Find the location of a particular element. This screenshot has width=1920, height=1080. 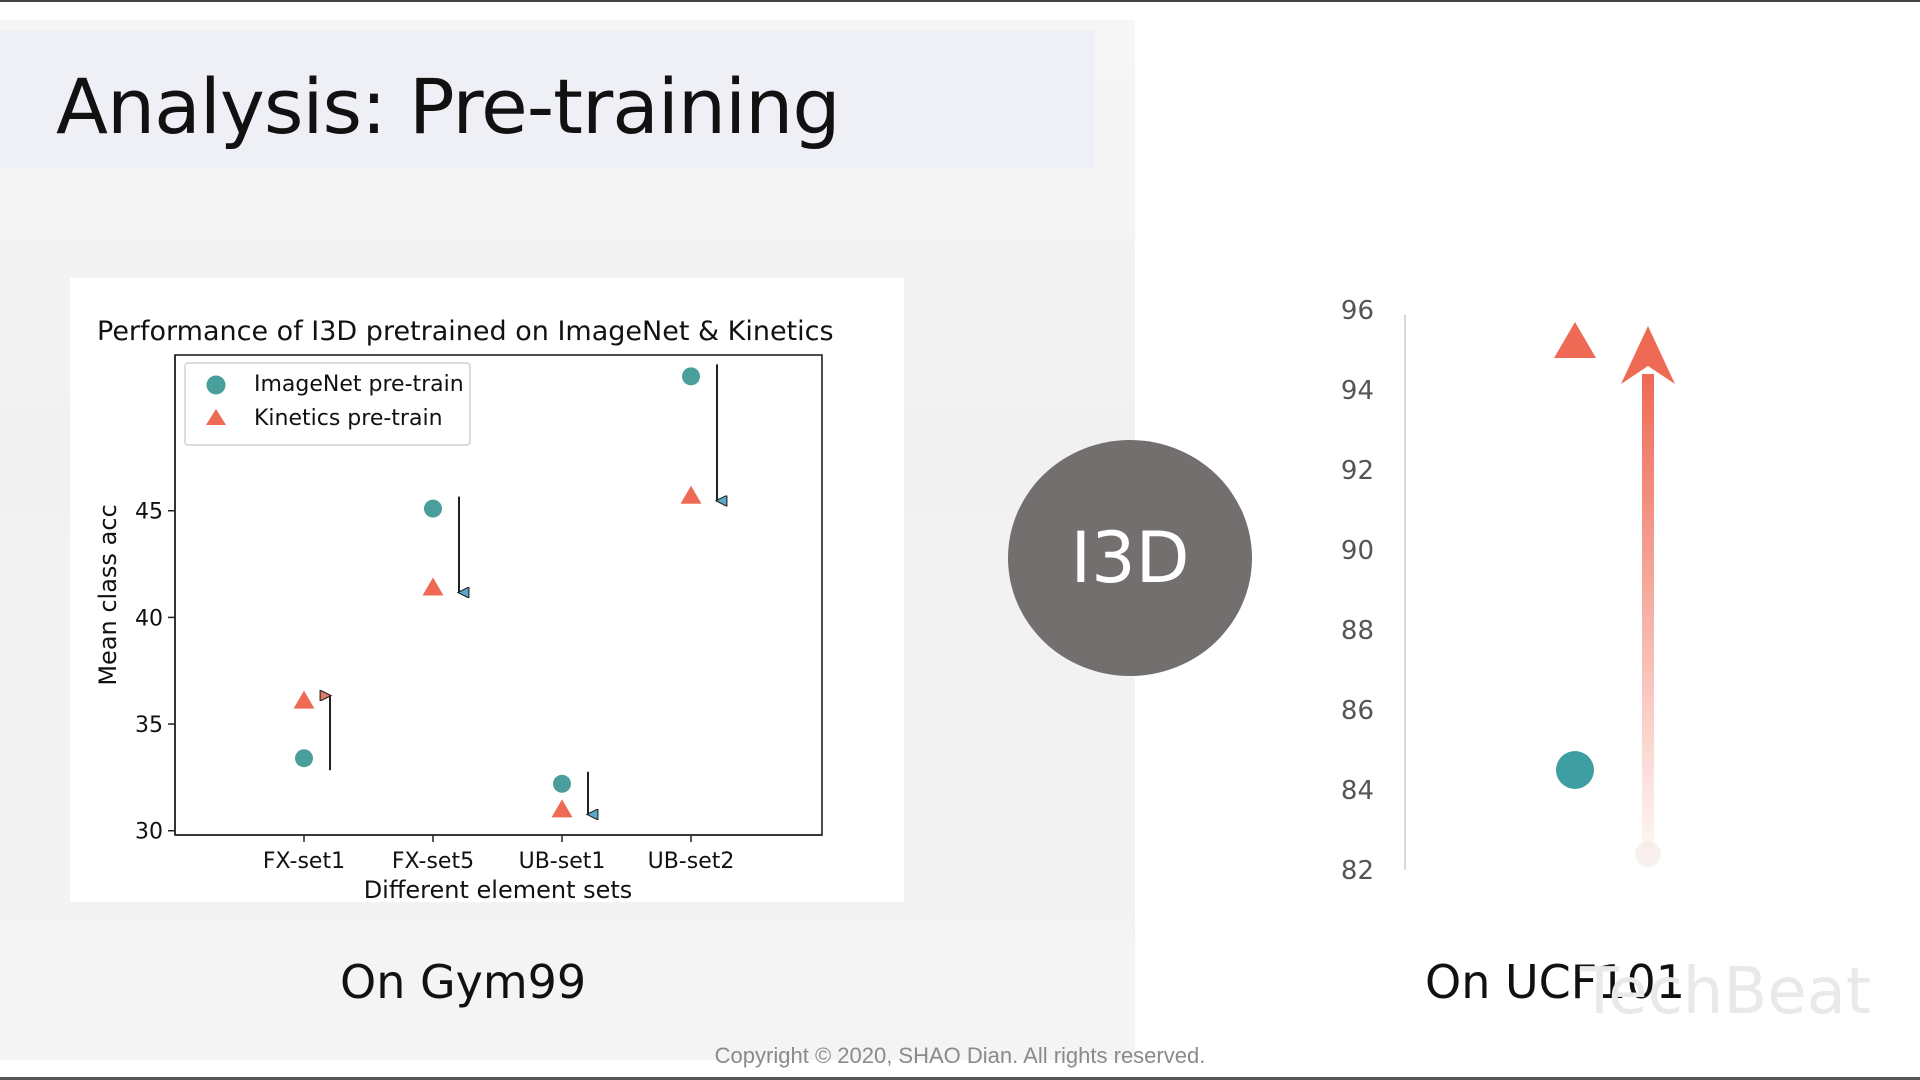

i3d-badge-label: I3D is located at coordinates (1130, 558).